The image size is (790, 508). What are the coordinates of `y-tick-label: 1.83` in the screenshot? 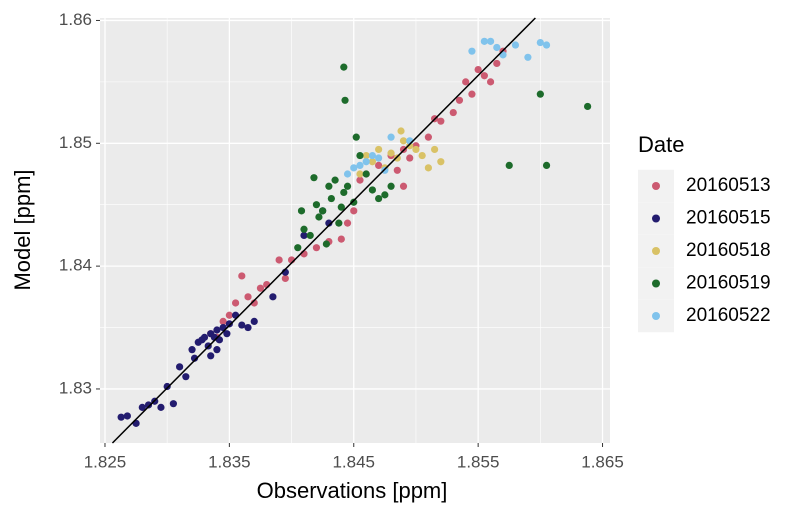 It's located at (75, 387).